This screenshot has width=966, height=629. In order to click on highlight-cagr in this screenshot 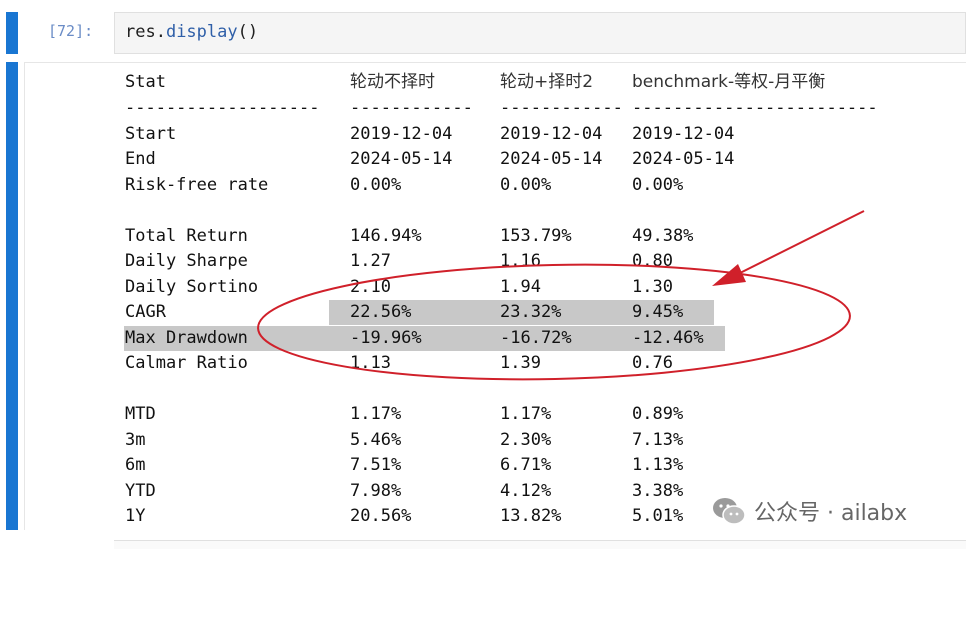, I will do `click(521, 312)`.